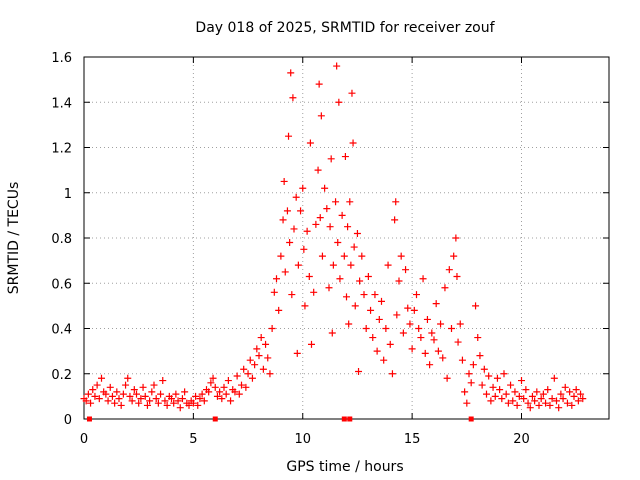 This screenshot has width=640, height=480. I want to click on y-tick-label: 1.2, so click(61, 149).